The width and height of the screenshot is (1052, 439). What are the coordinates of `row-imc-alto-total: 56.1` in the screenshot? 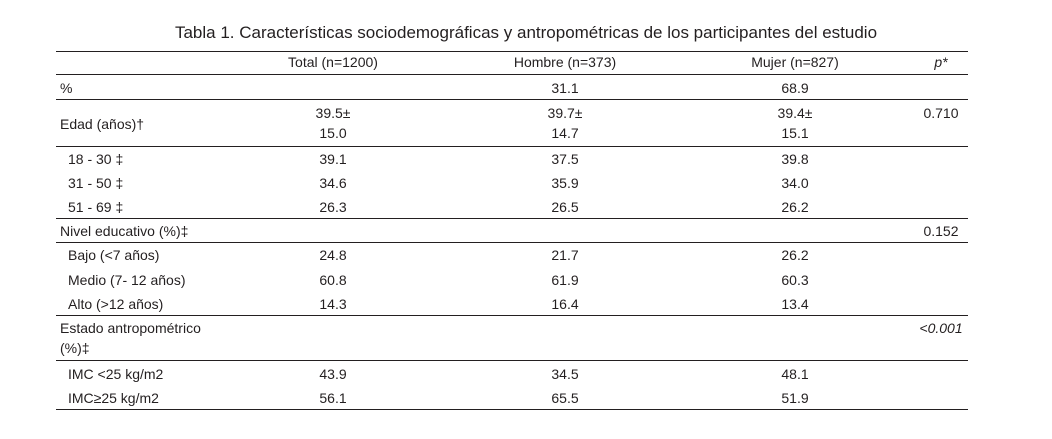 It's located at (333, 398).